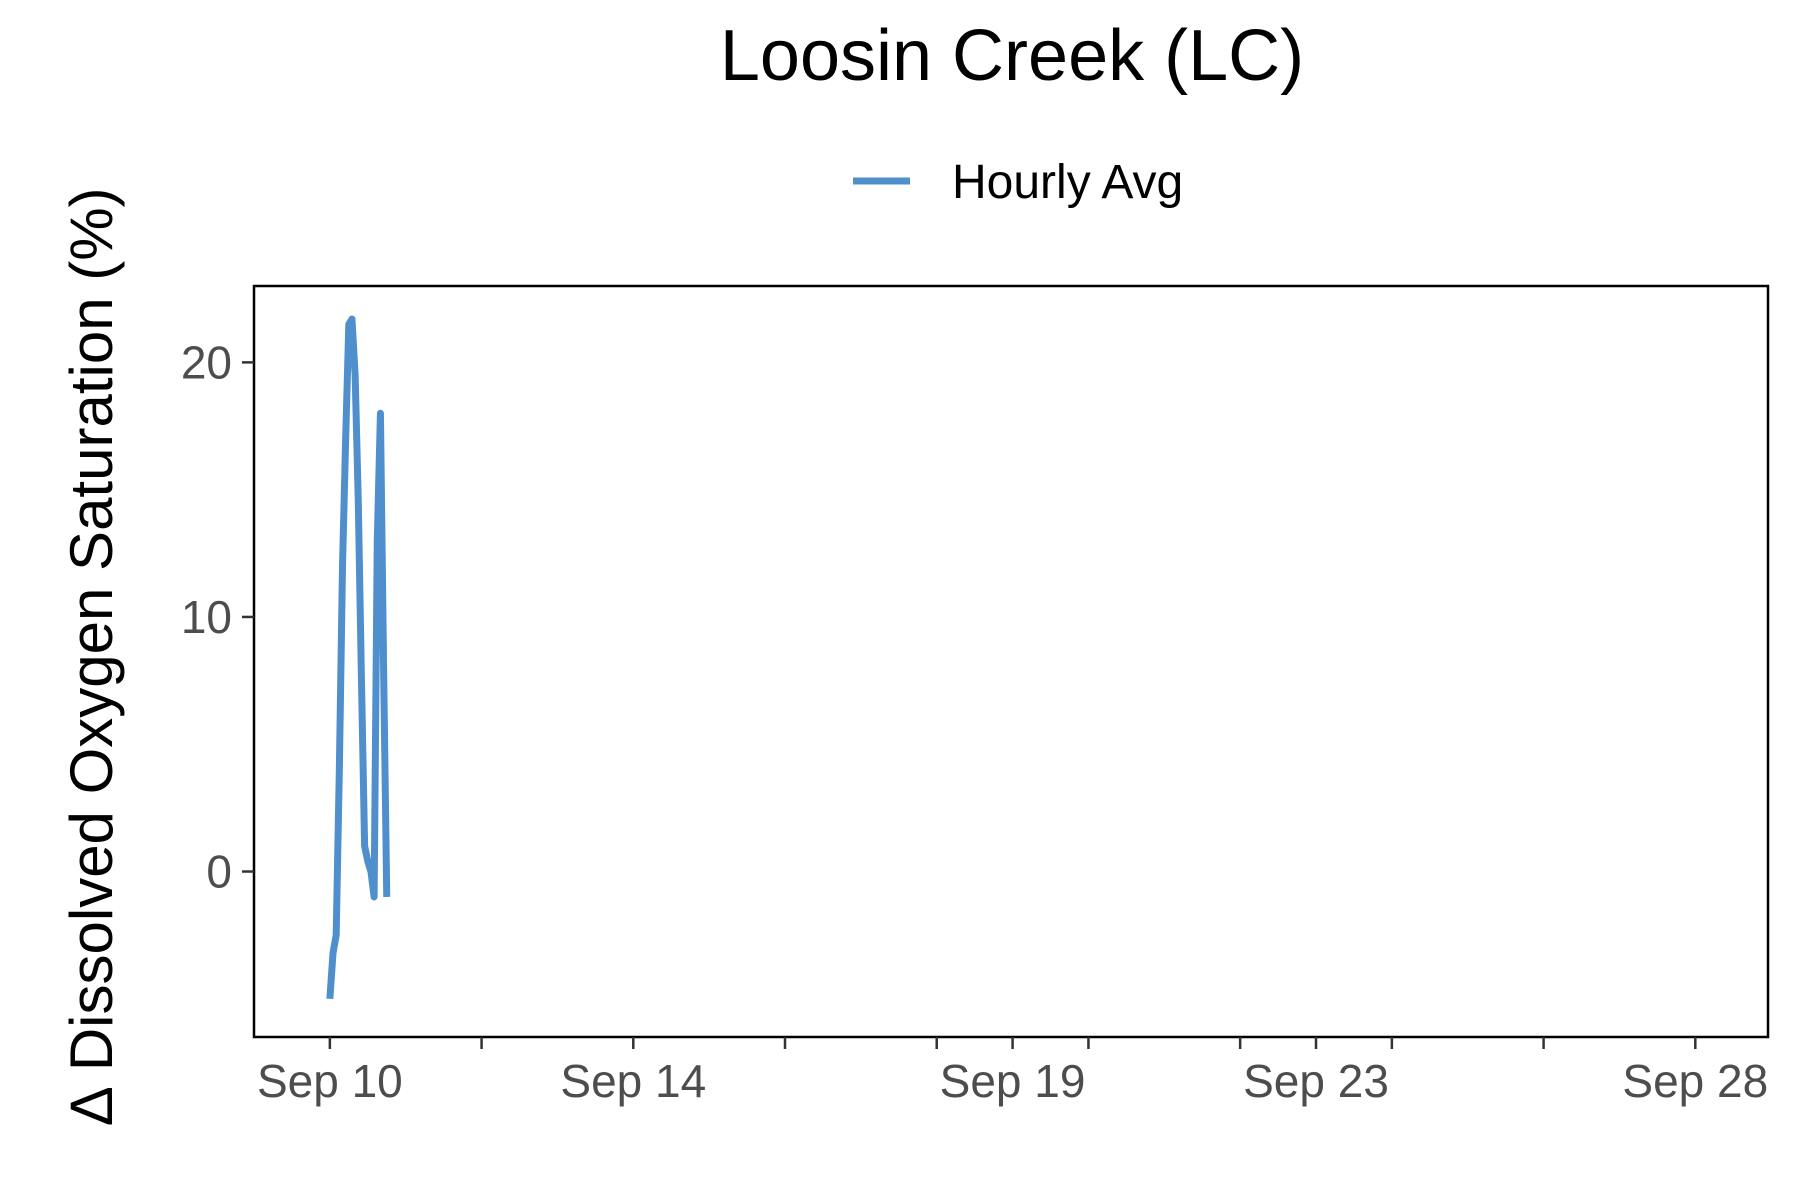 The width and height of the screenshot is (1800, 1200). Describe the element at coordinates (206, 362) in the screenshot. I see `y-tick-label: 20` at that location.